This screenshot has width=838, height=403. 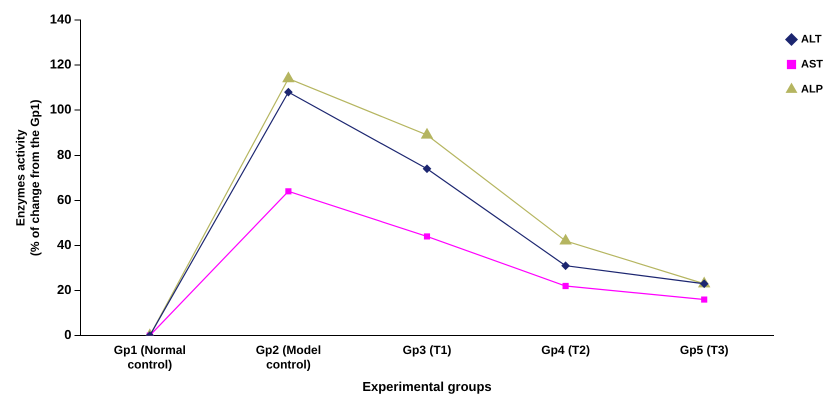 I want to click on y-tick-label: 120, so click(x=61, y=64).